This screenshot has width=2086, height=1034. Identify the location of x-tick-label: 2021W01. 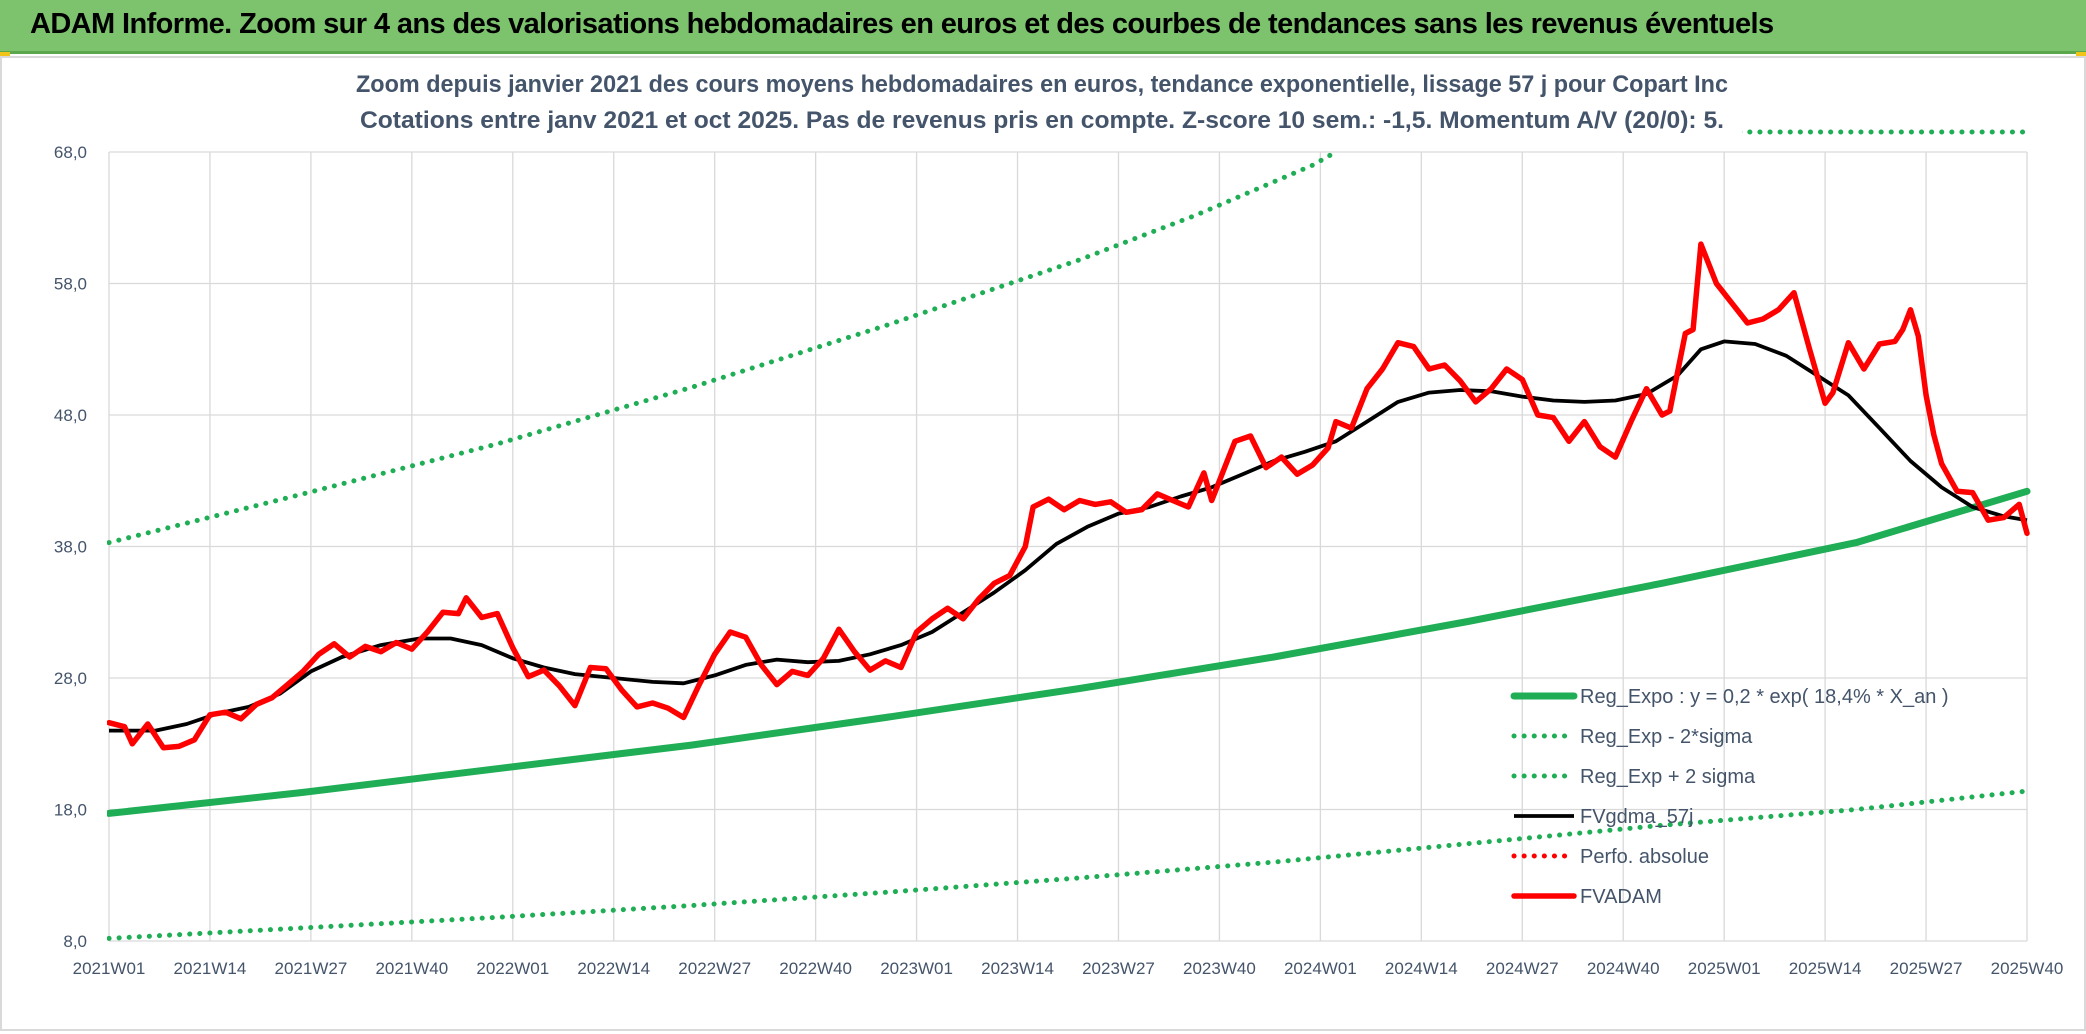
(109, 968).